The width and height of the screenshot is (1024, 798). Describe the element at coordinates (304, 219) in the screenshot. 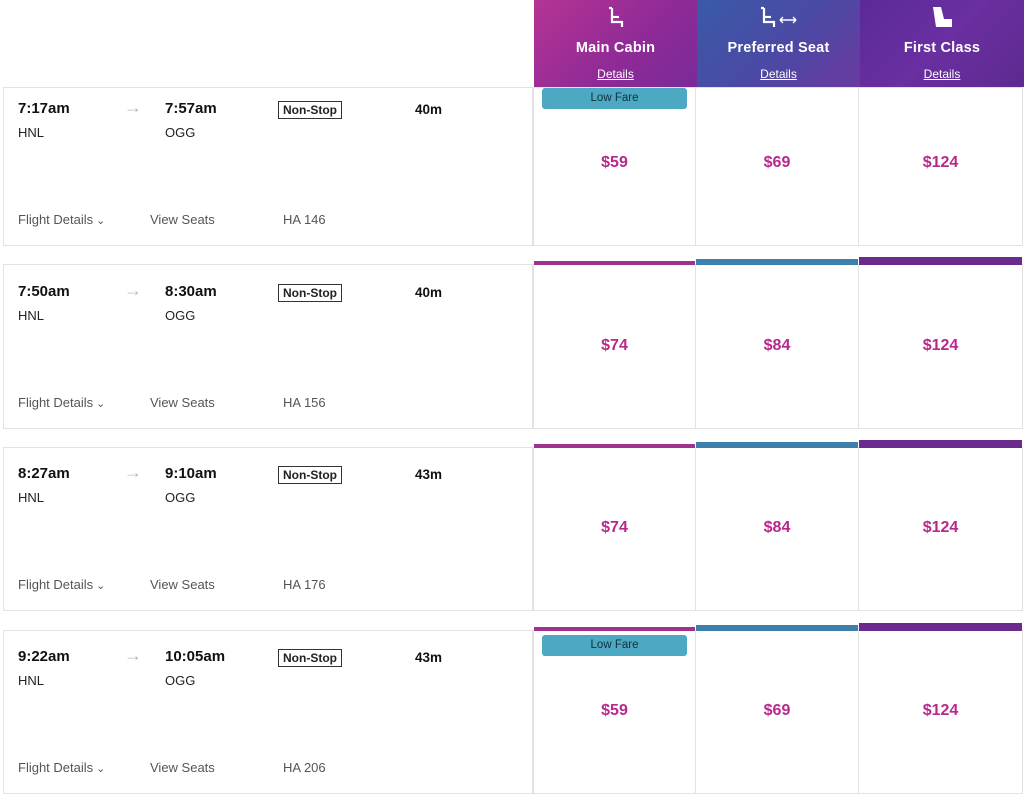

I see `flight-number: HA 146` at that location.